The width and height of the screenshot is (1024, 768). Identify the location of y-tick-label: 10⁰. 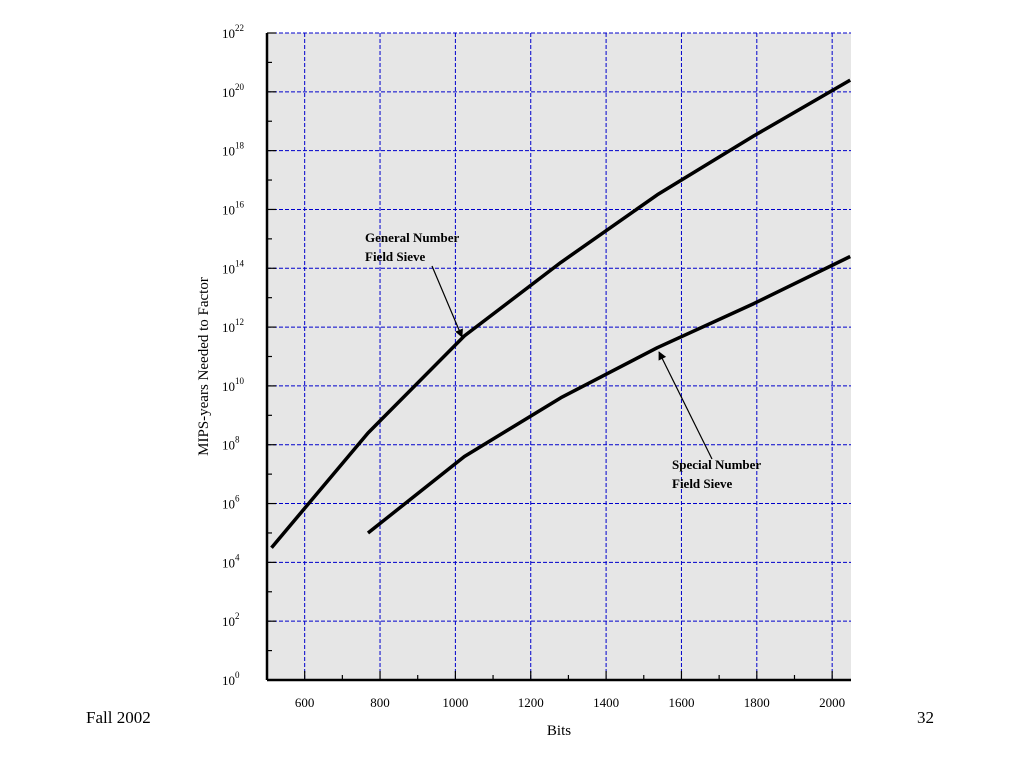
(231, 679).